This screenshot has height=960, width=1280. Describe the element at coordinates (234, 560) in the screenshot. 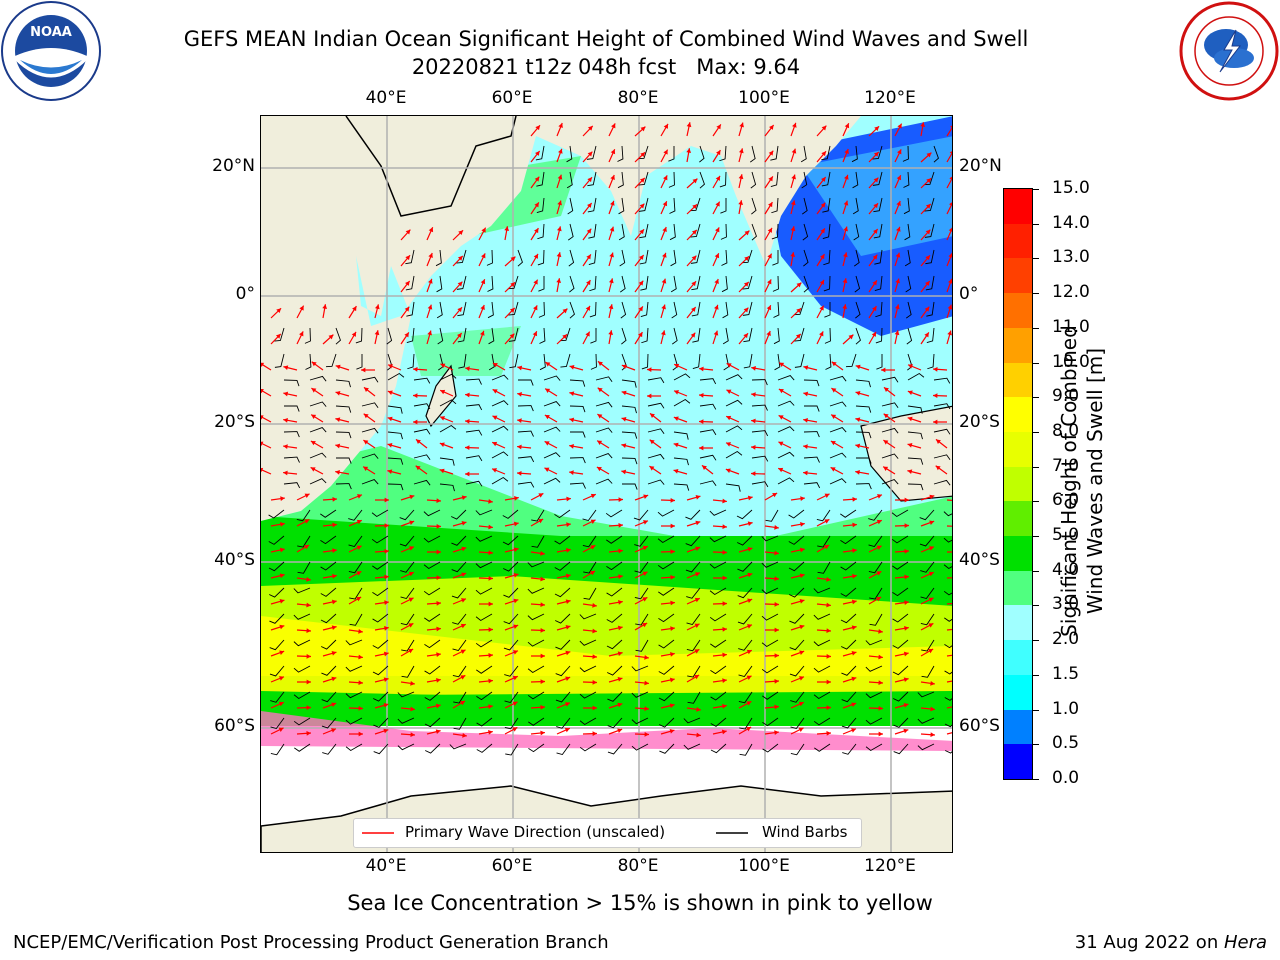

I see `lat-label-left-3: 40°S` at that location.